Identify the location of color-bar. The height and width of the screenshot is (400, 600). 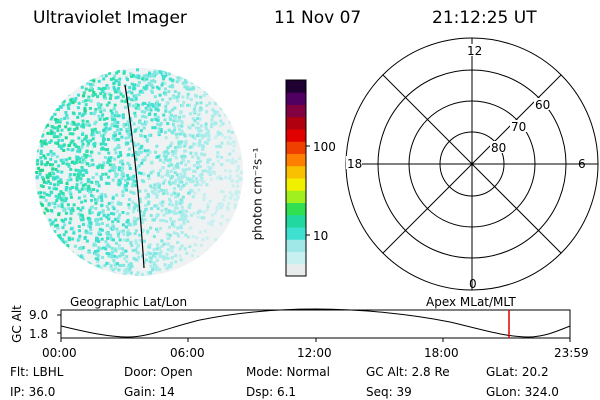
(296, 178).